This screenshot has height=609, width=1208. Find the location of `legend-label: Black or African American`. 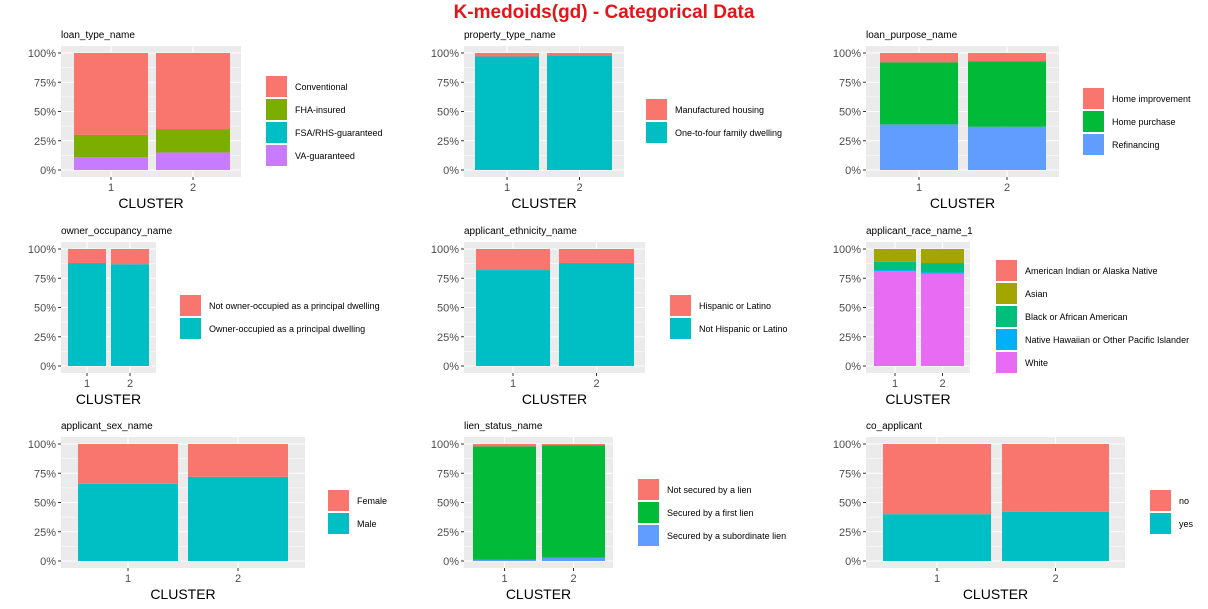

legend-label: Black or African American is located at coordinates (1076, 317).